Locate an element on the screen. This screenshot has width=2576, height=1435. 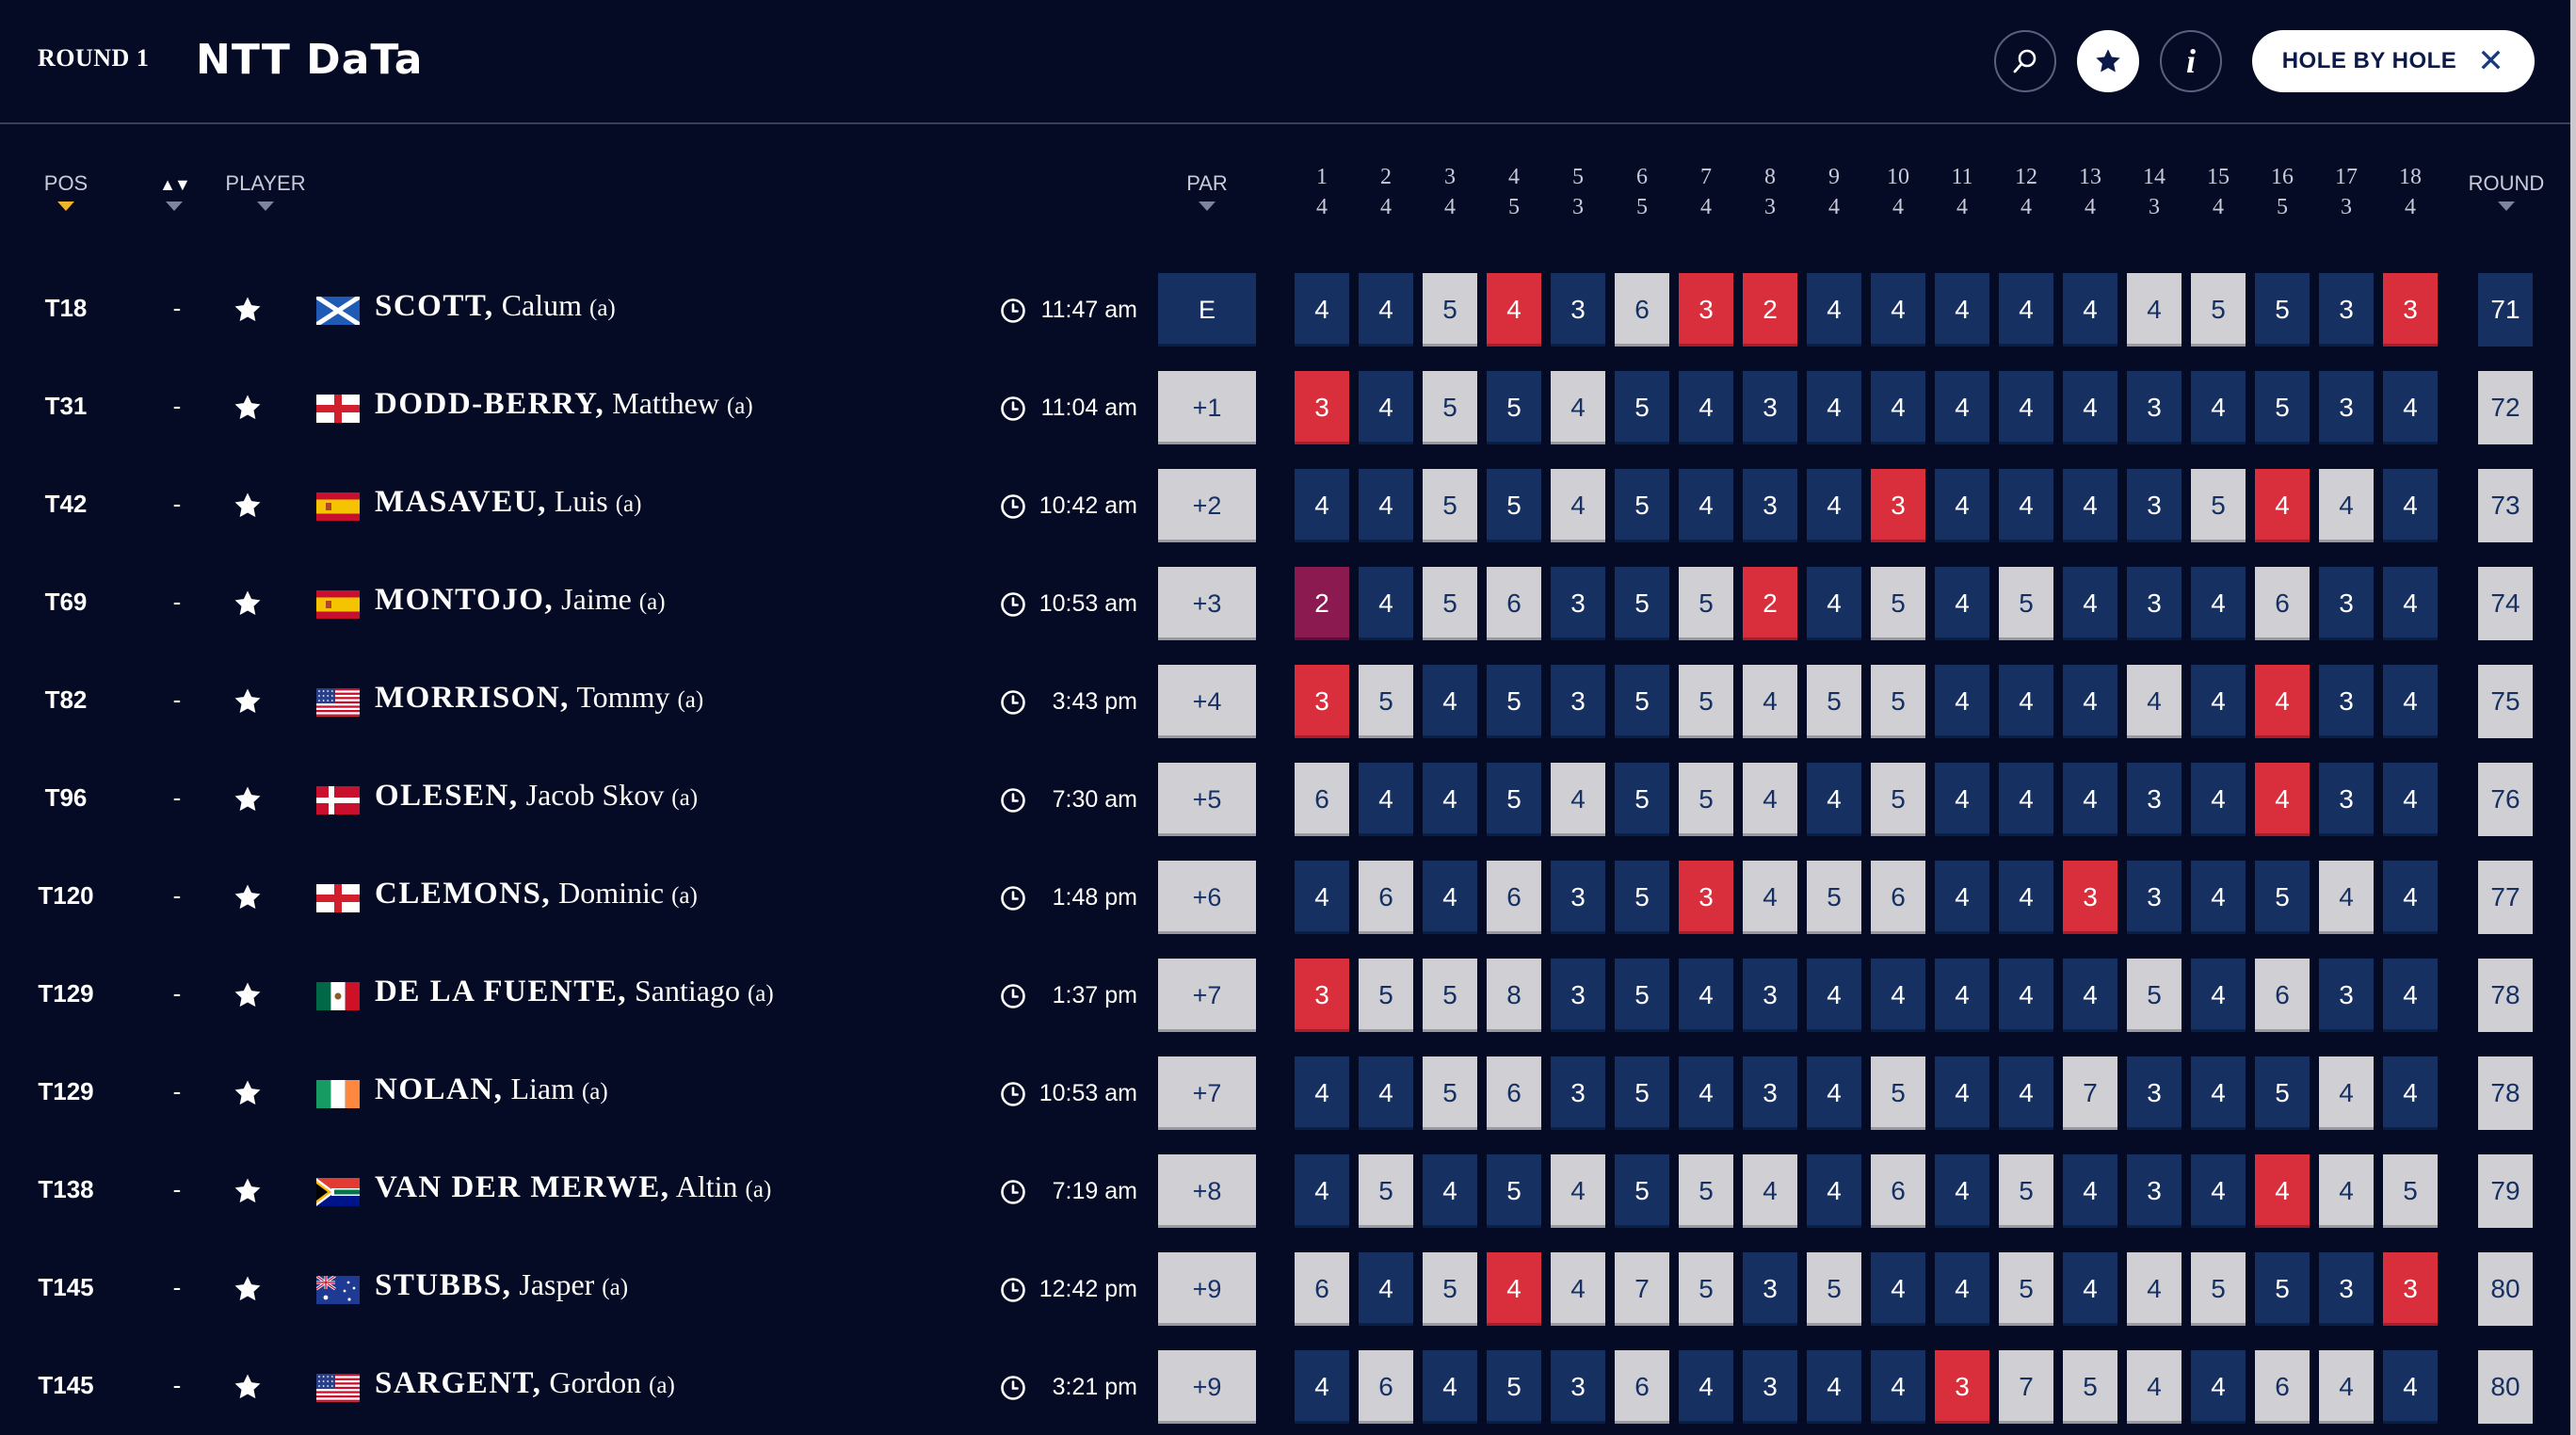
player-name: MORRISON, Tommy (a) is located at coordinates (539, 698).